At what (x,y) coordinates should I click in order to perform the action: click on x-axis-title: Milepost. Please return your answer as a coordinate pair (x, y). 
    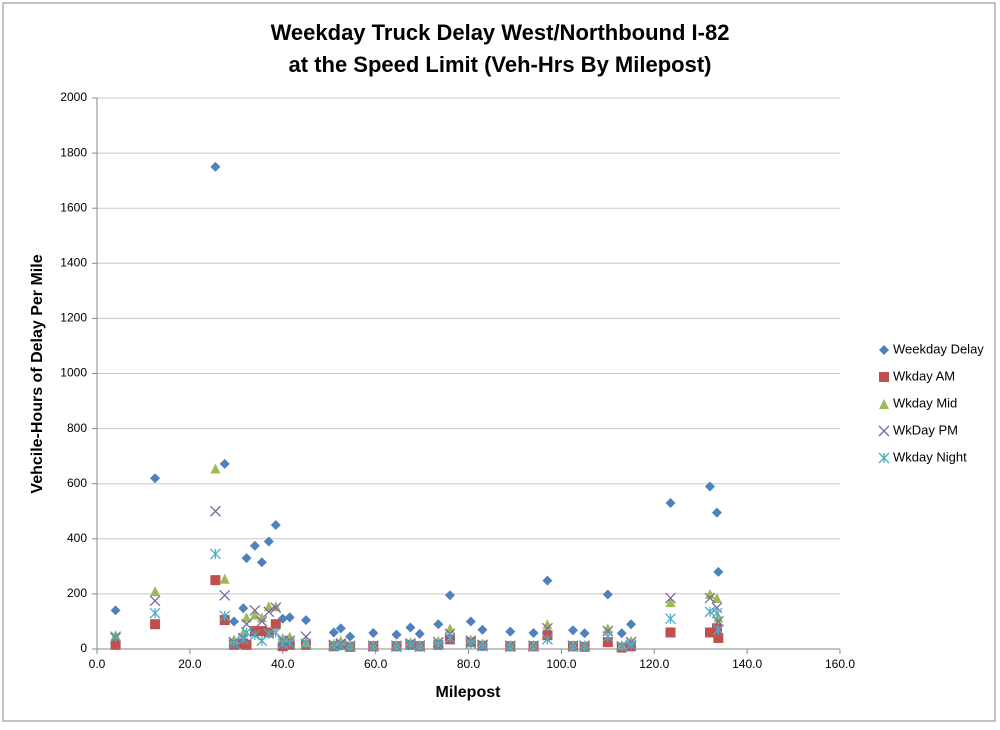
    Looking at the image, I should click on (469, 692).